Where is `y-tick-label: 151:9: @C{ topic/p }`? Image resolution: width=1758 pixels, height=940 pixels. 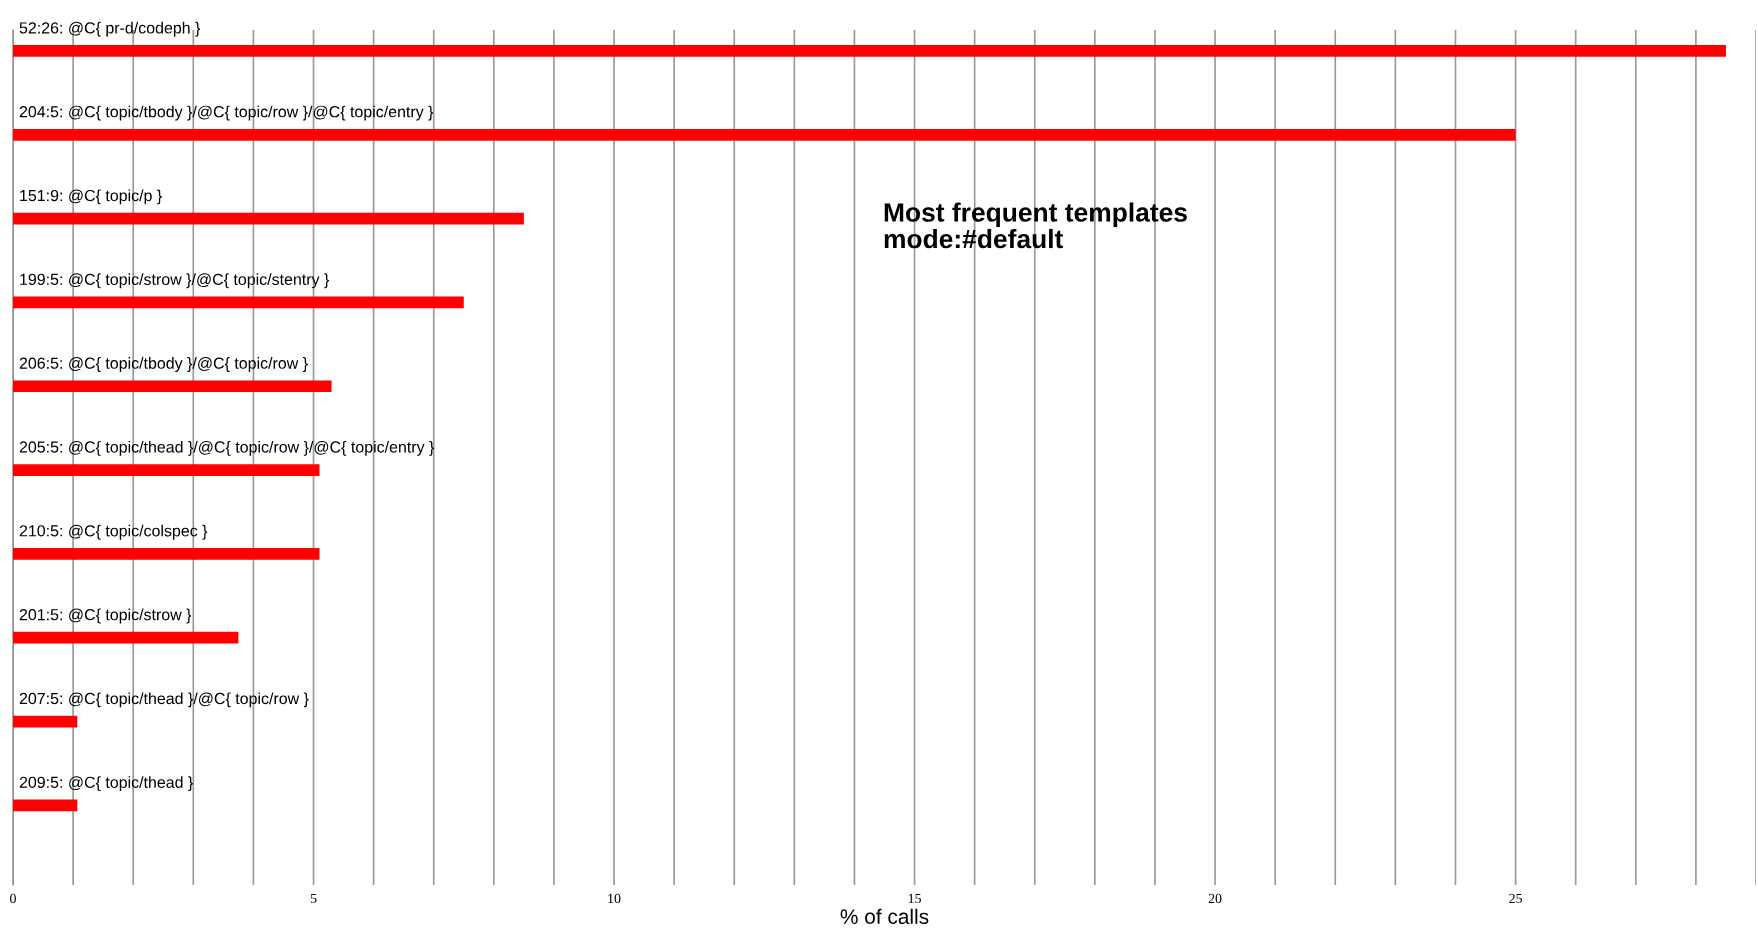 y-tick-label: 151:9: @C{ topic/p } is located at coordinates (91, 197).